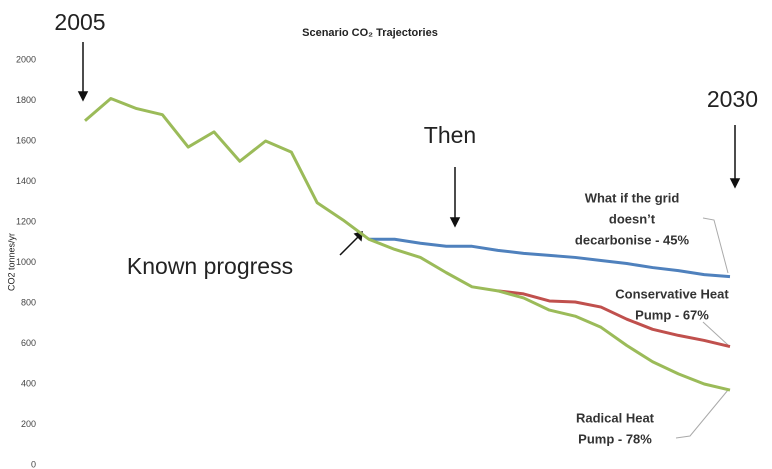 The width and height of the screenshot is (772, 469). I want to click on y-tick-label: 0, so click(33, 464).